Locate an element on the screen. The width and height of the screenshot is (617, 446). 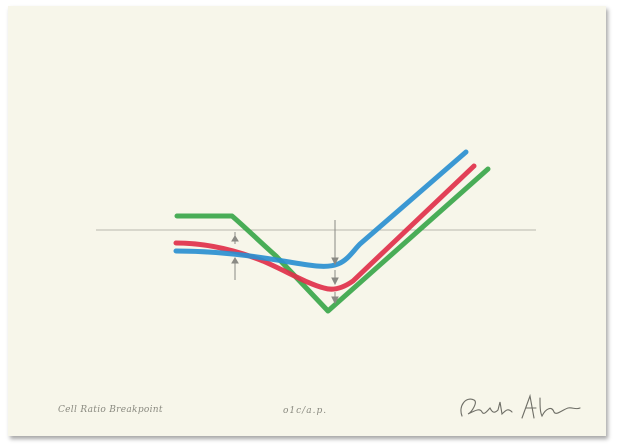
center-dimension-arrows is located at coordinates (335, 262).